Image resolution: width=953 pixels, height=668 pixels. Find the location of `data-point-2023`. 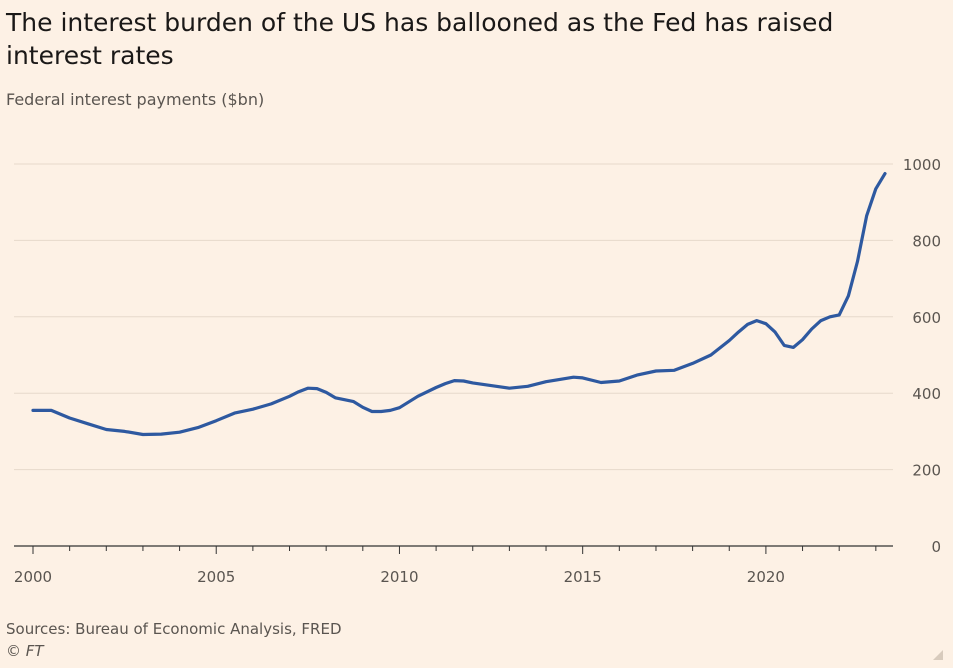

data-point-2023 is located at coordinates (876, 189).